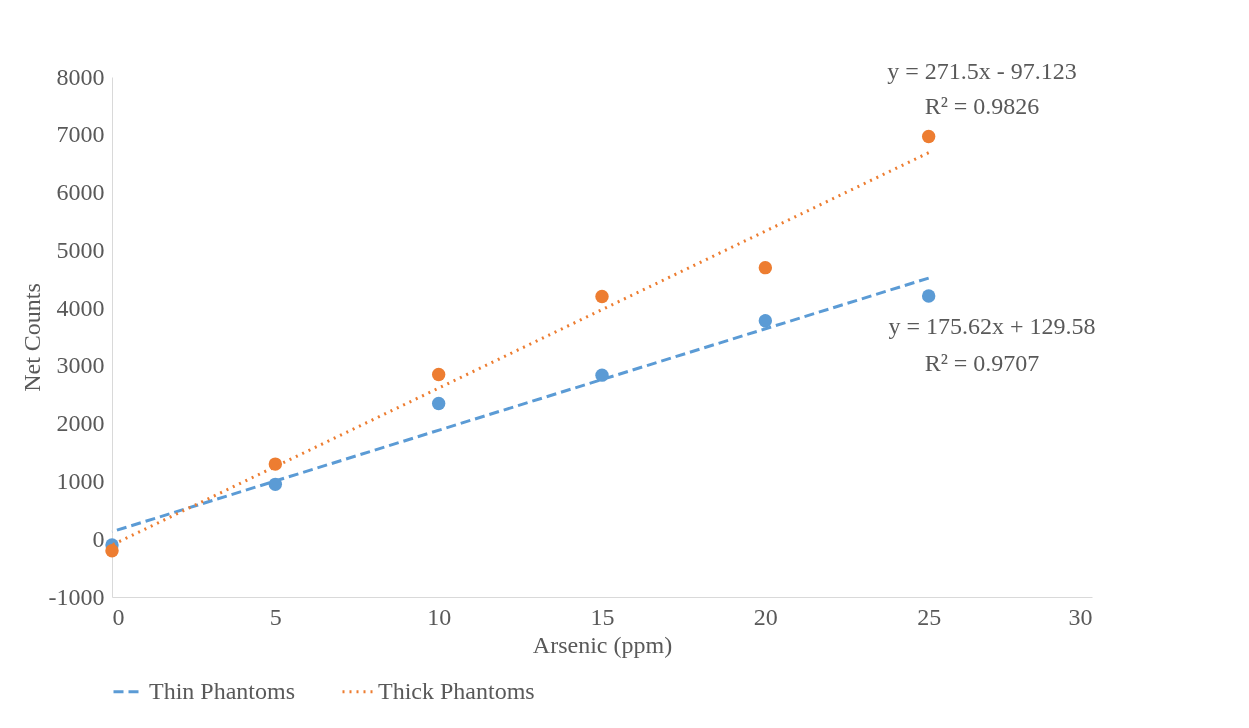 The height and width of the screenshot is (728, 1249). What do you see at coordinates (982, 71) in the screenshot?
I see `annotation: y = 271.5x - 97.123` at bounding box center [982, 71].